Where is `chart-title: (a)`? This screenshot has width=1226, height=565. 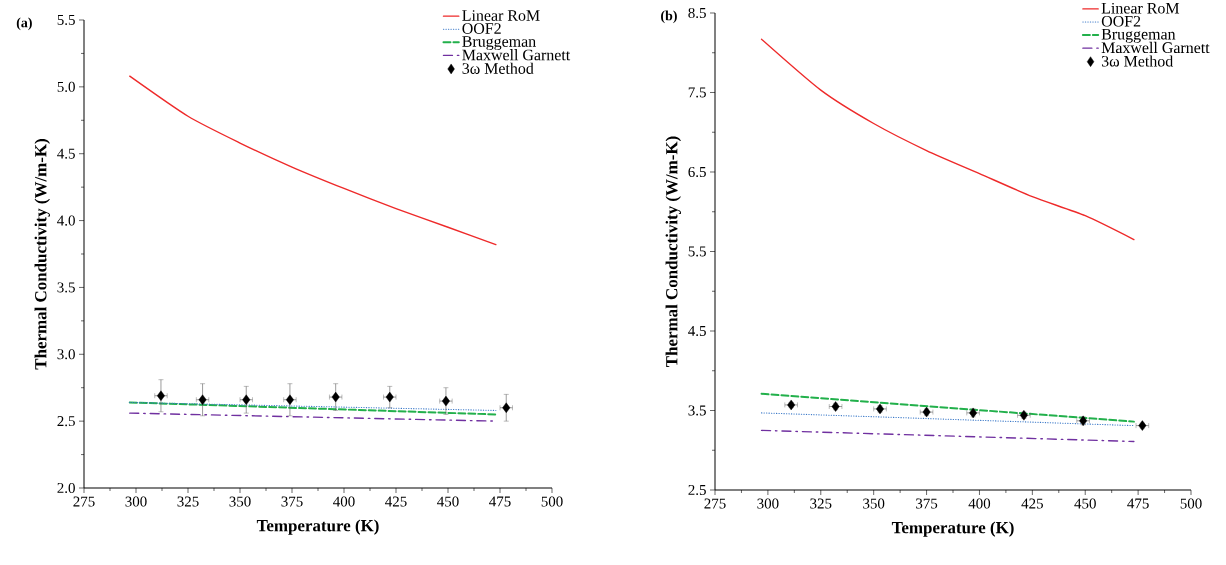
chart-title: (a) is located at coordinates (24, 24).